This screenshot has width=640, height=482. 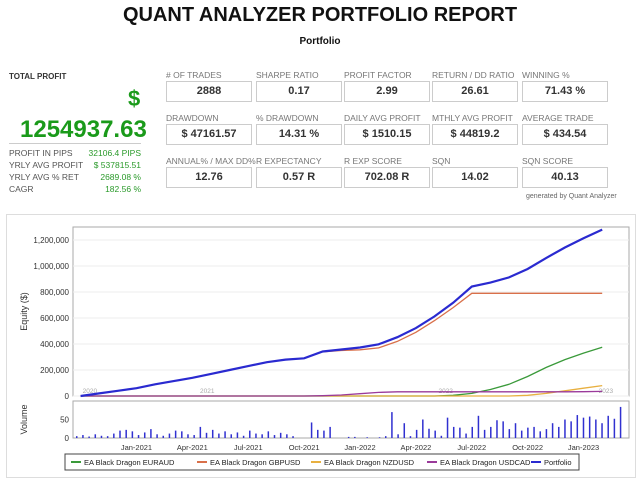 I want to click on legend-entry: EA Black Dragon NZDUSD, so click(x=369, y=462).